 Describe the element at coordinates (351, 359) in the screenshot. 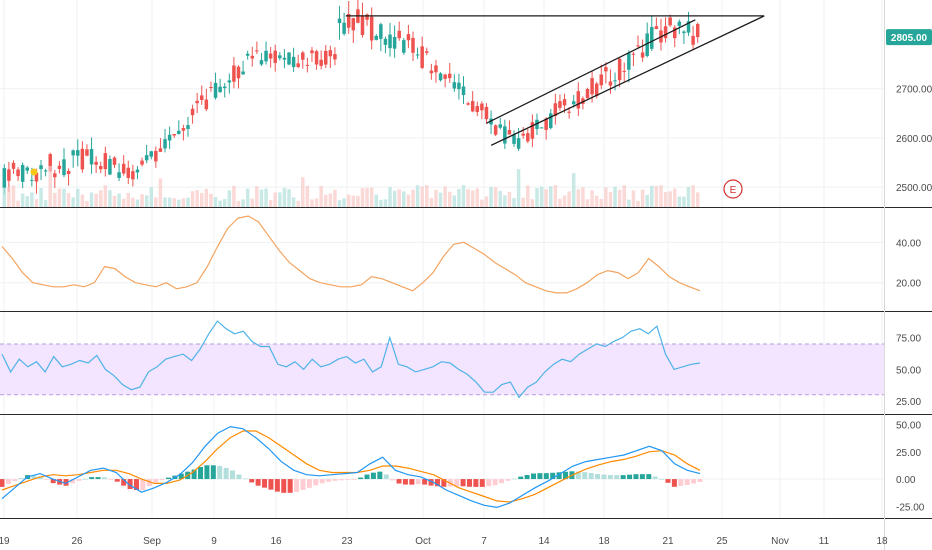

I see `rsi-line` at that location.